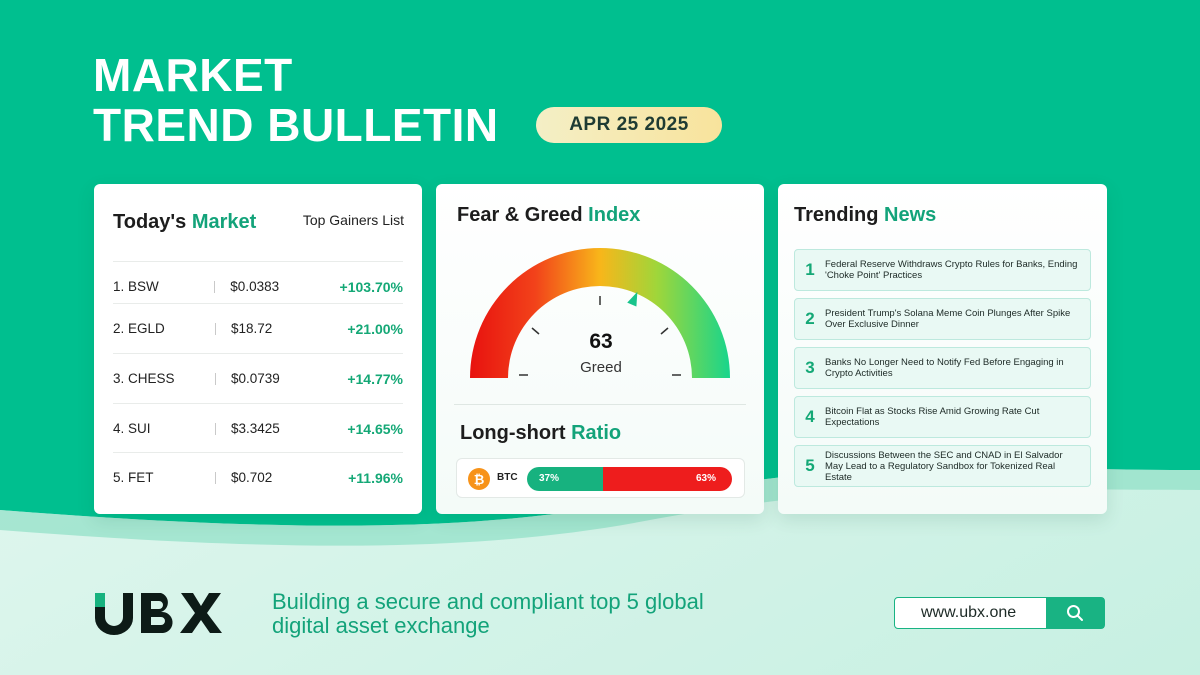 The width and height of the screenshot is (1200, 675). I want to click on coin-price: $0.0739, so click(255, 378).